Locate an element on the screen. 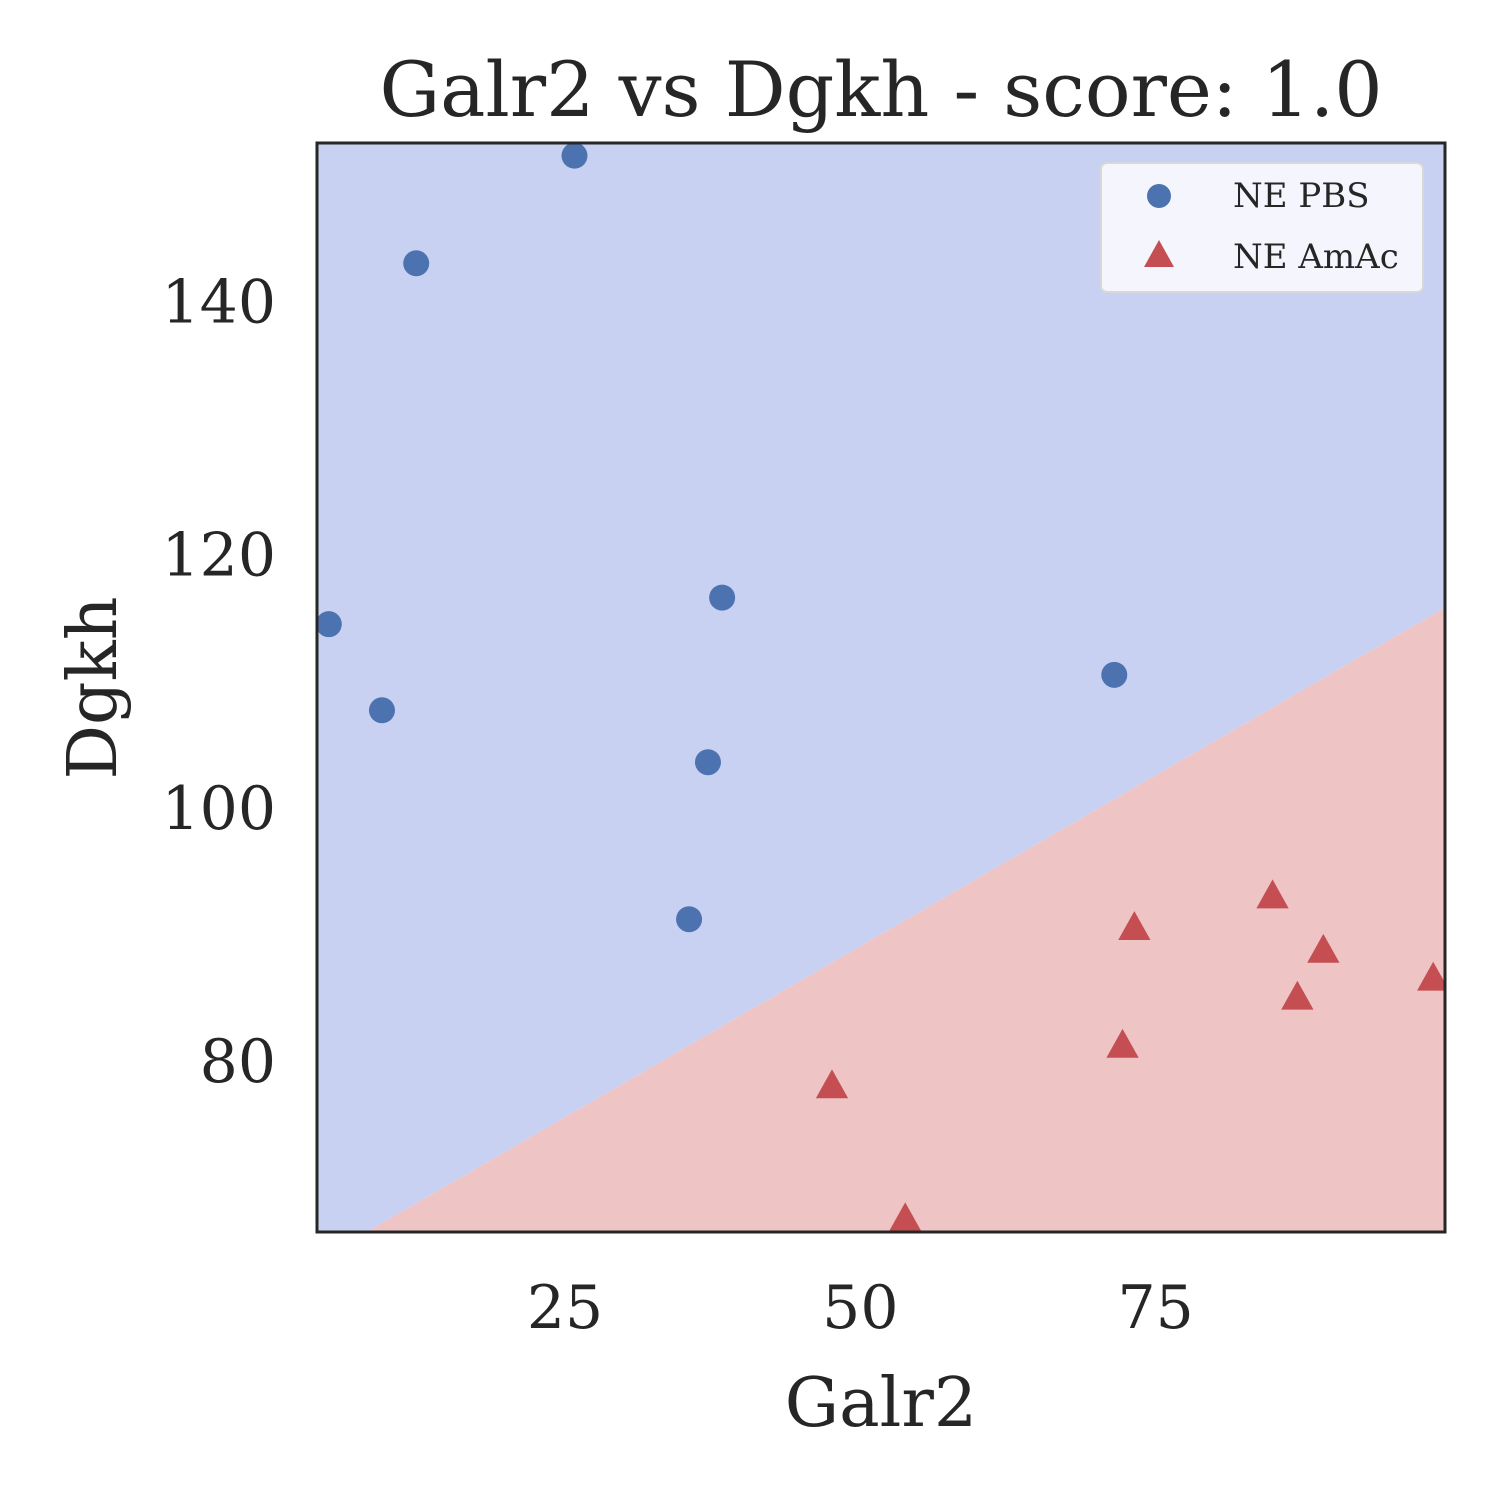  y-tick-label-80: 80 is located at coordinates (238, 1062).